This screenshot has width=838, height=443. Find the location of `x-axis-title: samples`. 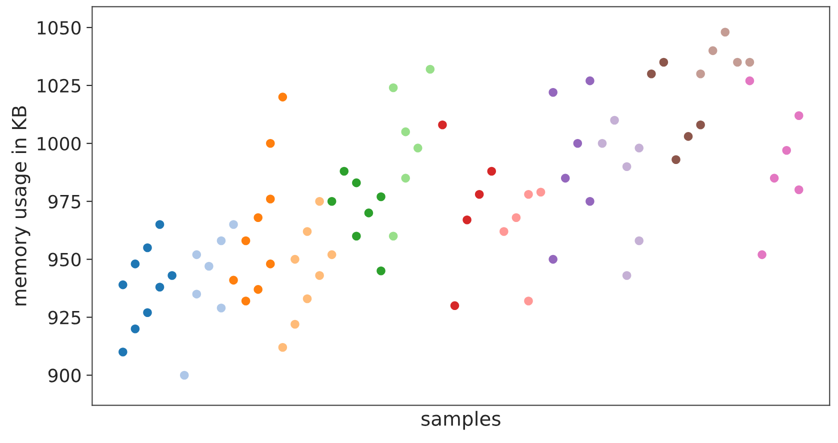

x-axis-title: samples is located at coordinates (461, 420).